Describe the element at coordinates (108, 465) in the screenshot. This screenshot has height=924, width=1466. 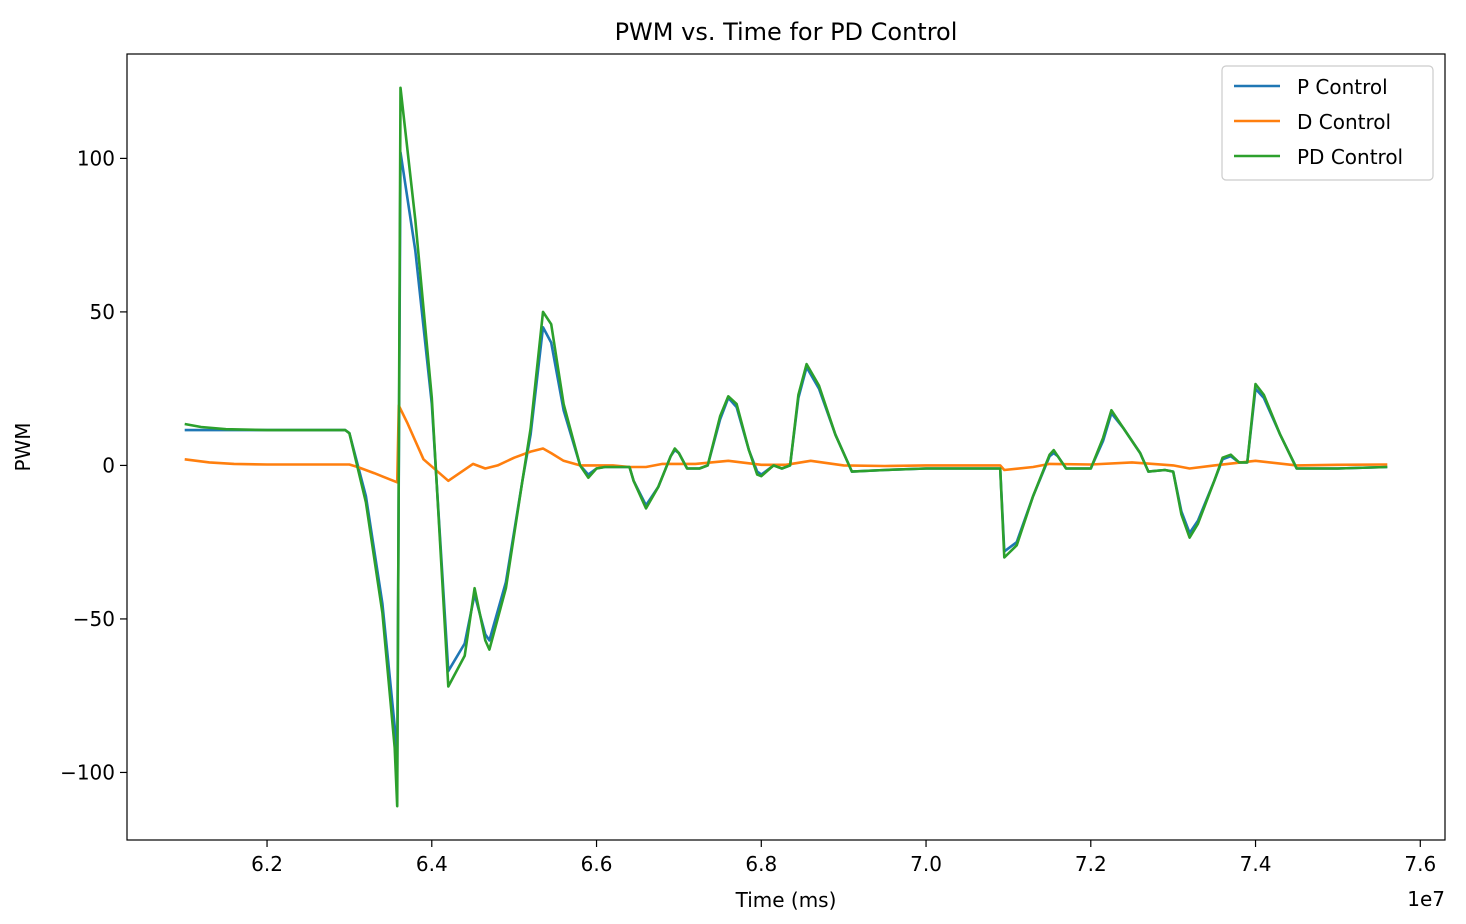
I see `y-tick-label: 0` at that location.